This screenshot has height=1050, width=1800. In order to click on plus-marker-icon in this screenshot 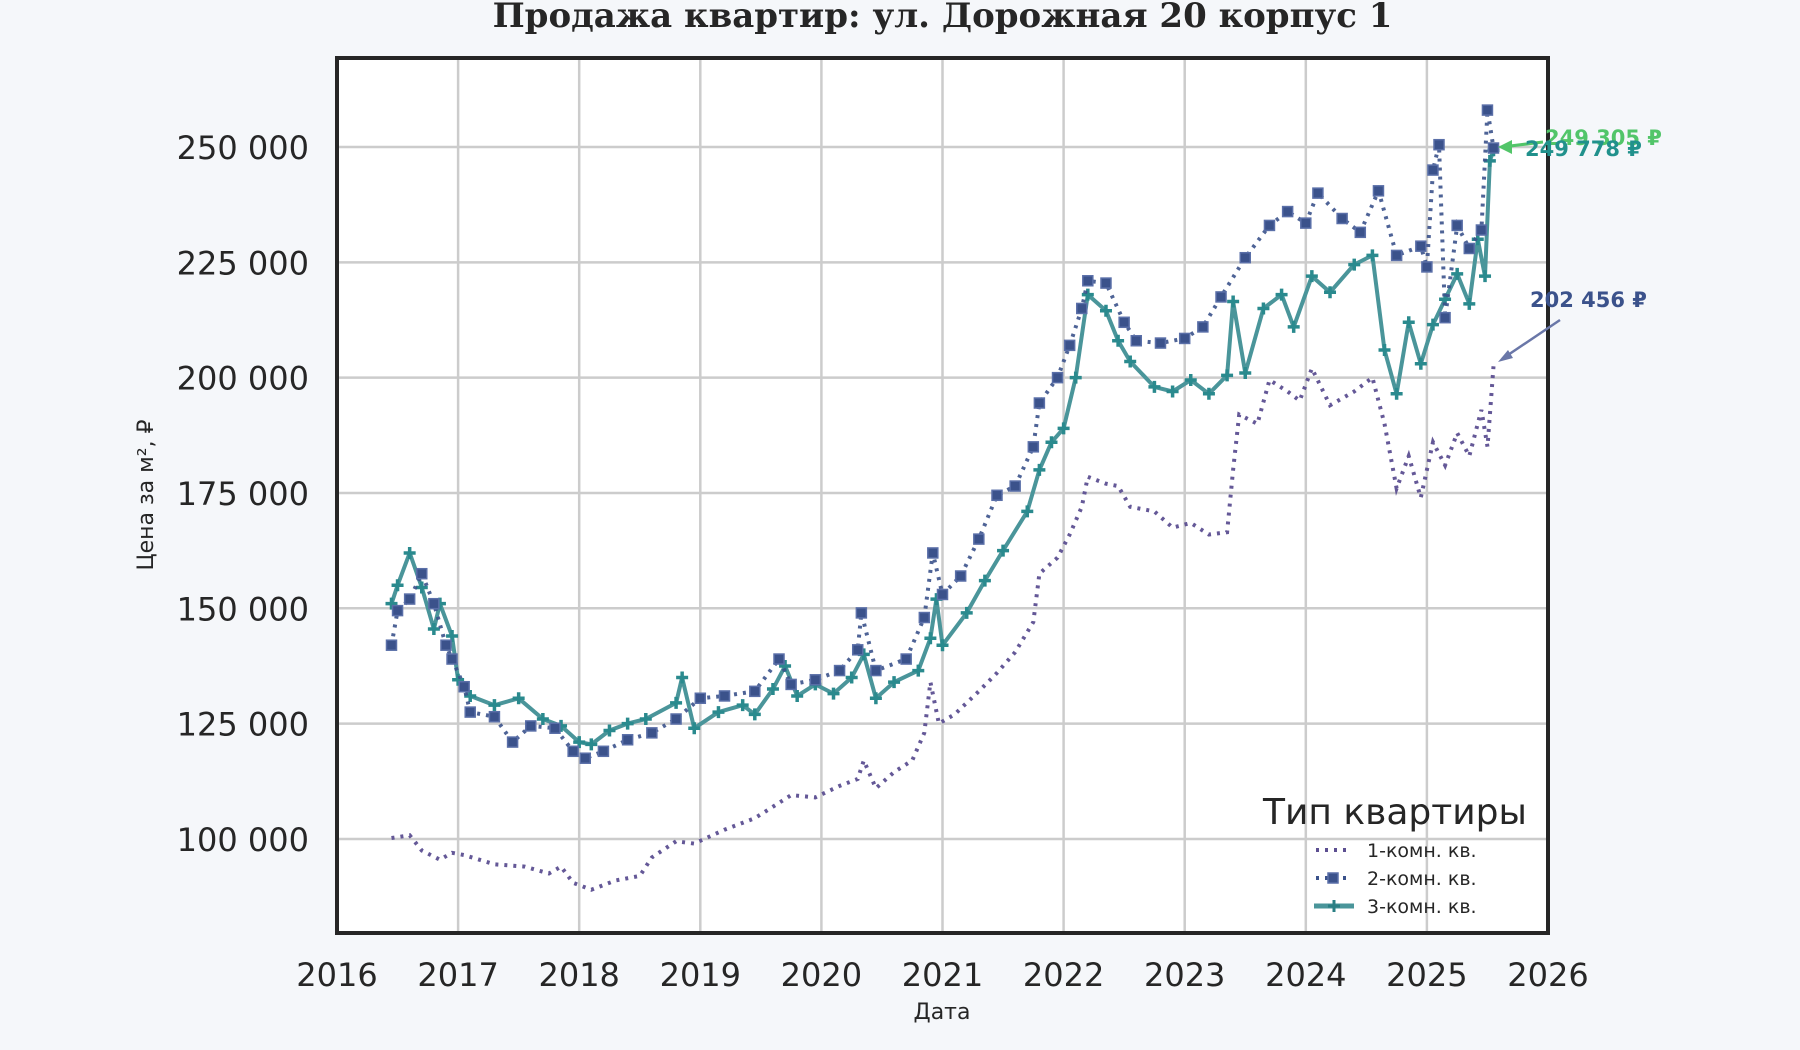, I will do `click(1334, 906)`.